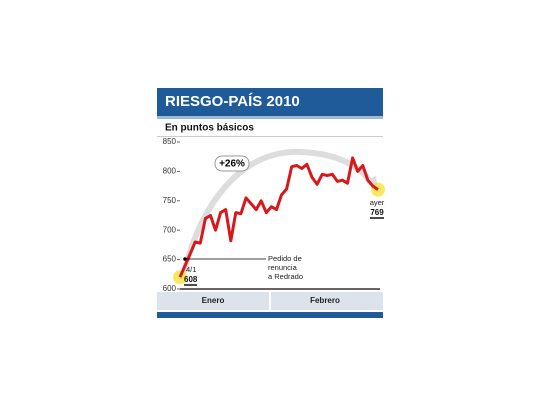  I want to click on change-label: +26%, so click(232, 164).